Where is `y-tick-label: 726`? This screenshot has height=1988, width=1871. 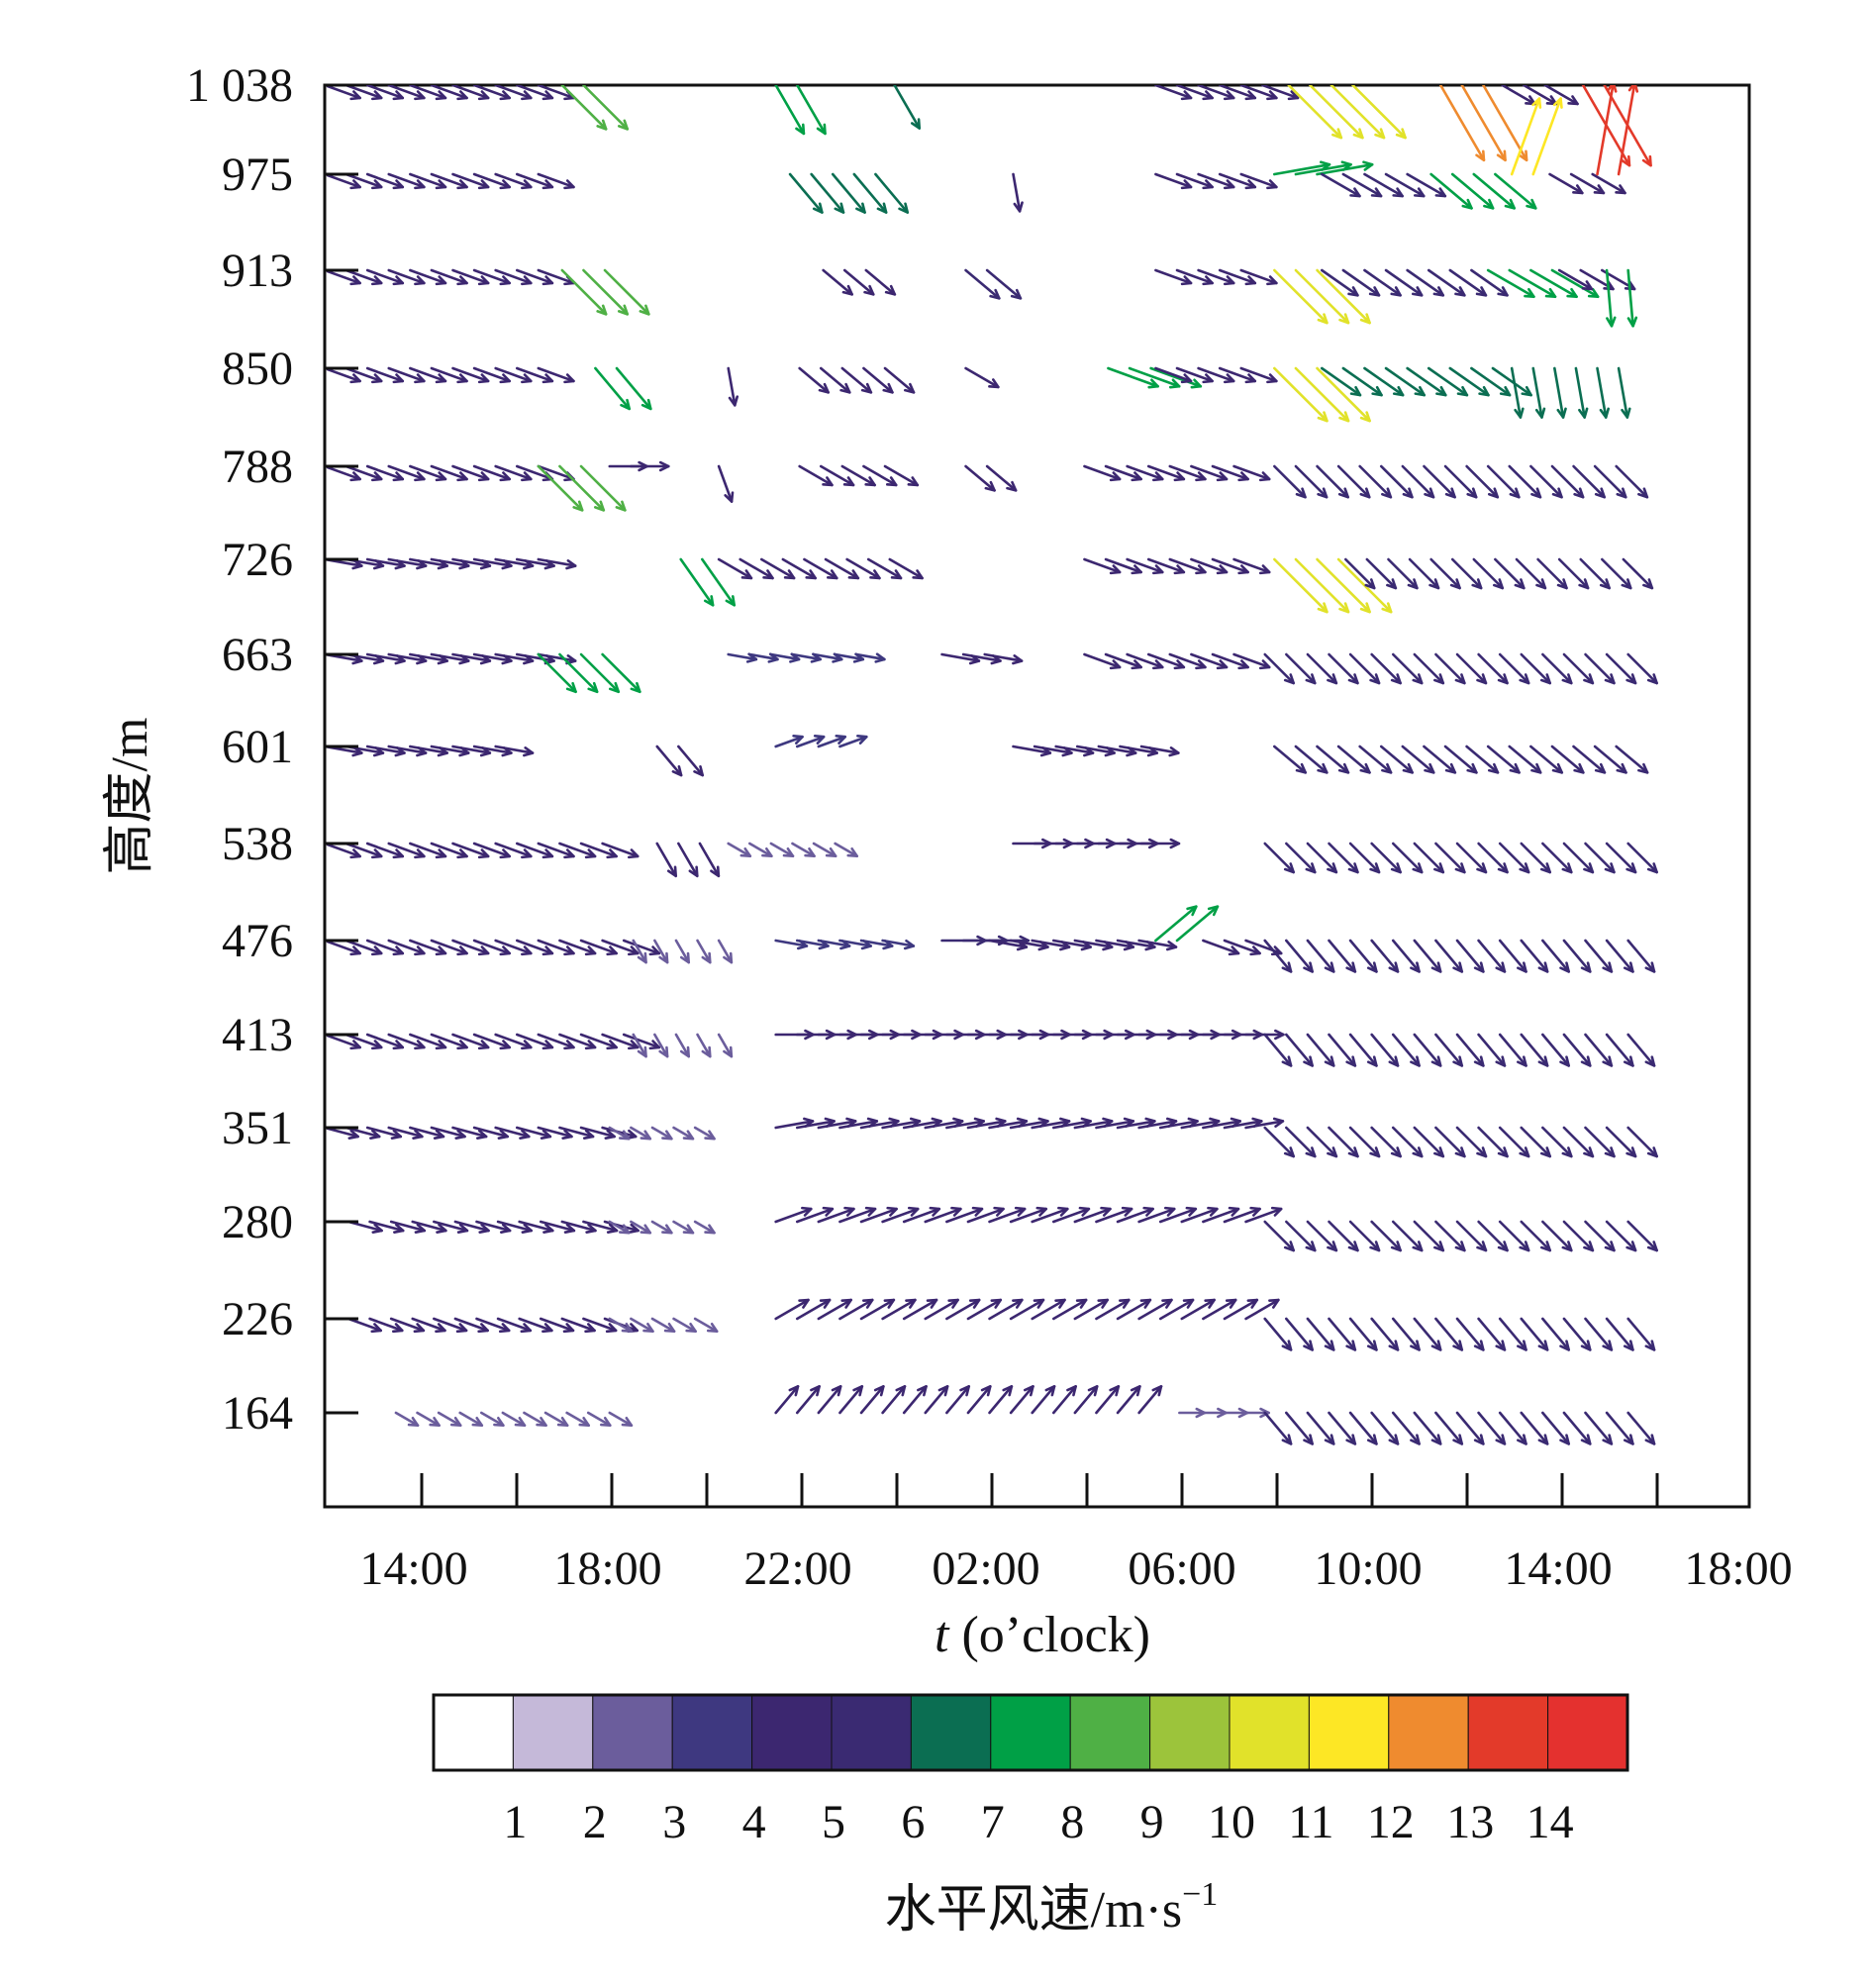
y-tick-label: 726 is located at coordinates (257, 560).